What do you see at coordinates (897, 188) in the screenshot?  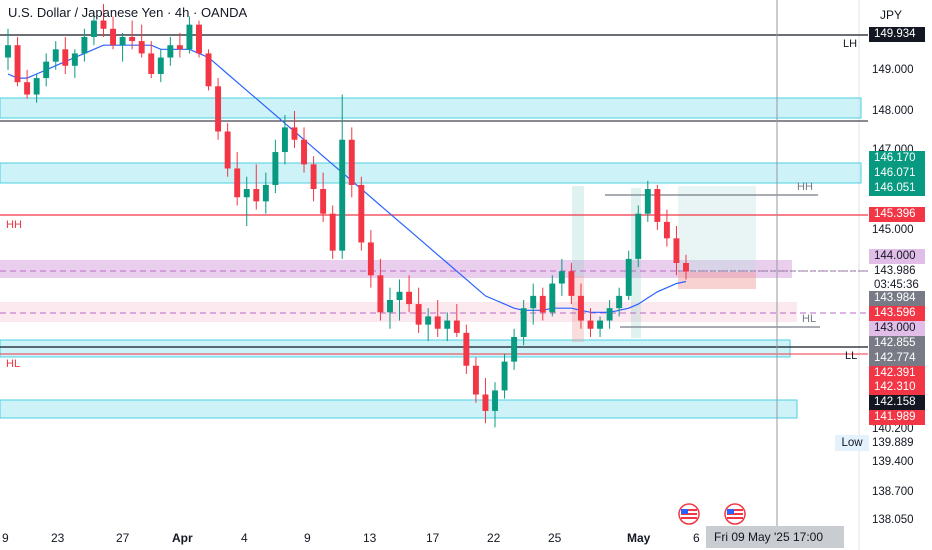 I see `price-tag: 146.051` at bounding box center [897, 188].